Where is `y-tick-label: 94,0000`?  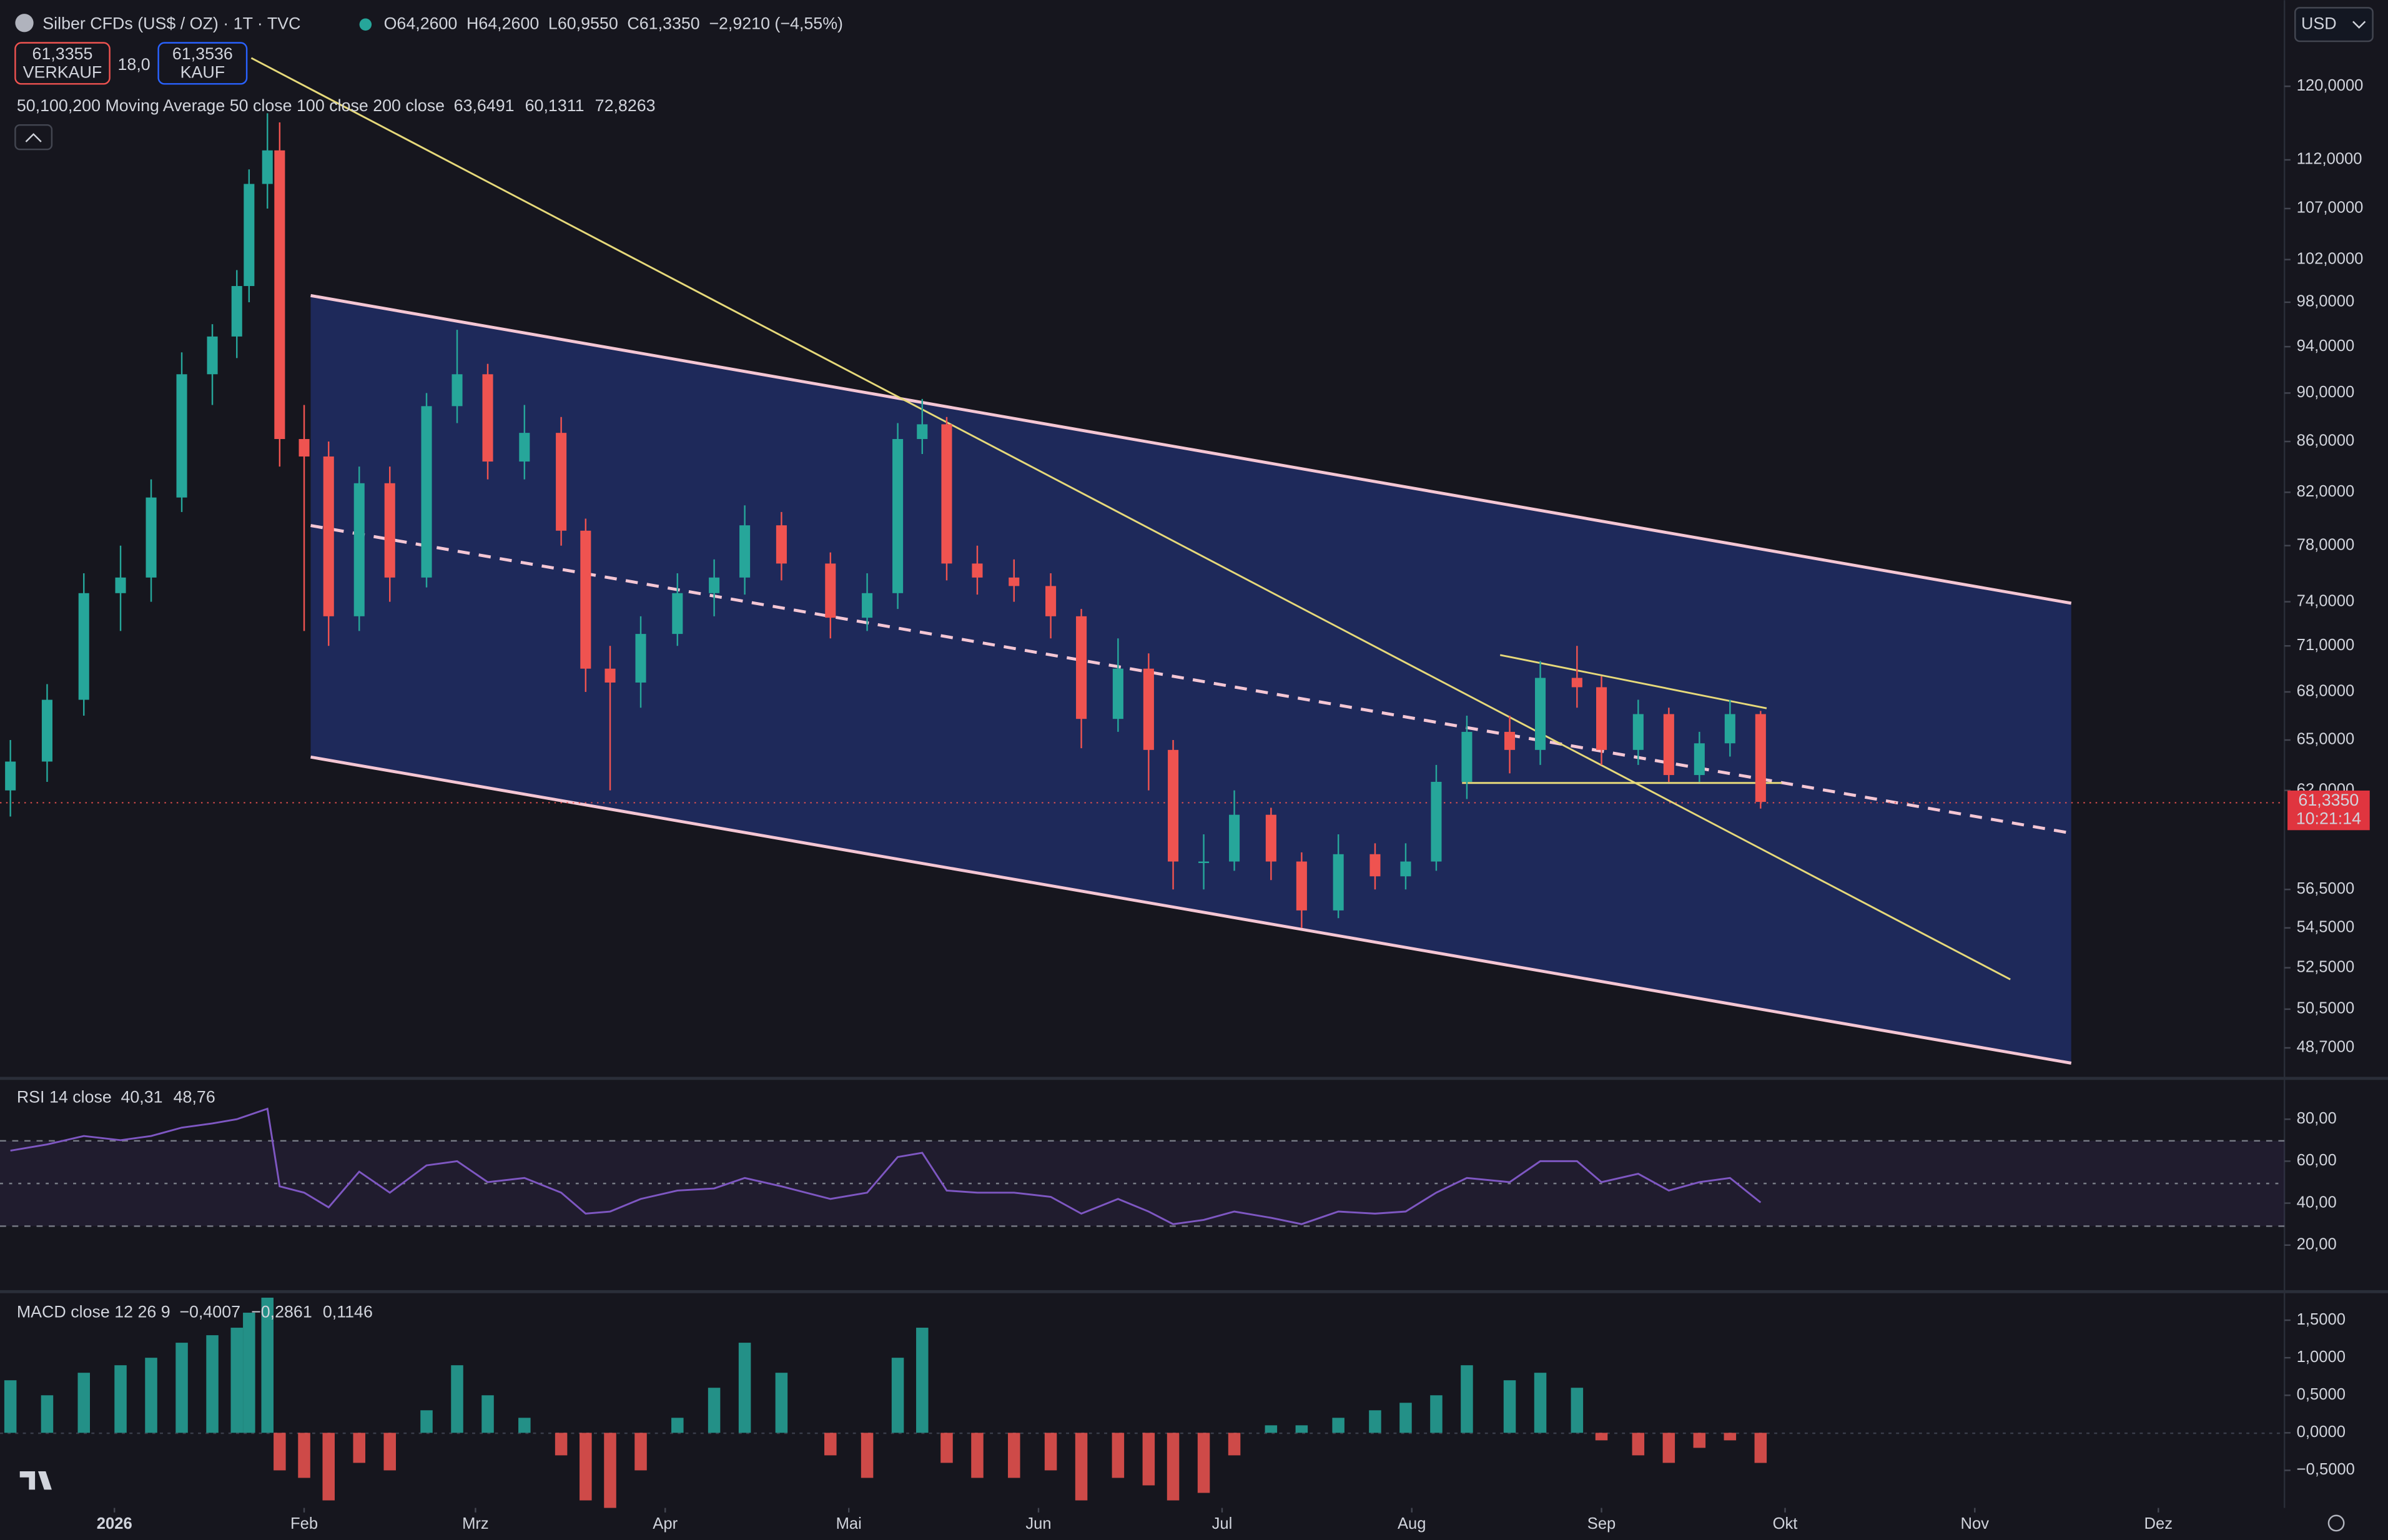 y-tick-label: 94,0000 is located at coordinates (2326, 346).